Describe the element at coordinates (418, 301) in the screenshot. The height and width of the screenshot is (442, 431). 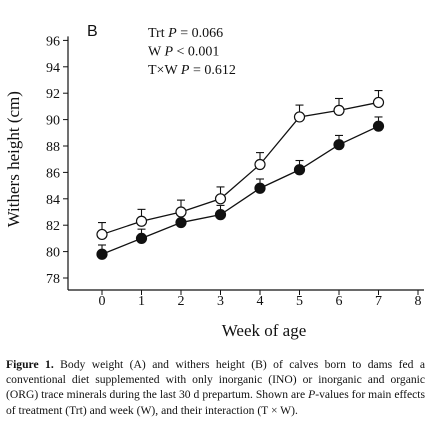
I see `x-tick-label: 8` at that location.